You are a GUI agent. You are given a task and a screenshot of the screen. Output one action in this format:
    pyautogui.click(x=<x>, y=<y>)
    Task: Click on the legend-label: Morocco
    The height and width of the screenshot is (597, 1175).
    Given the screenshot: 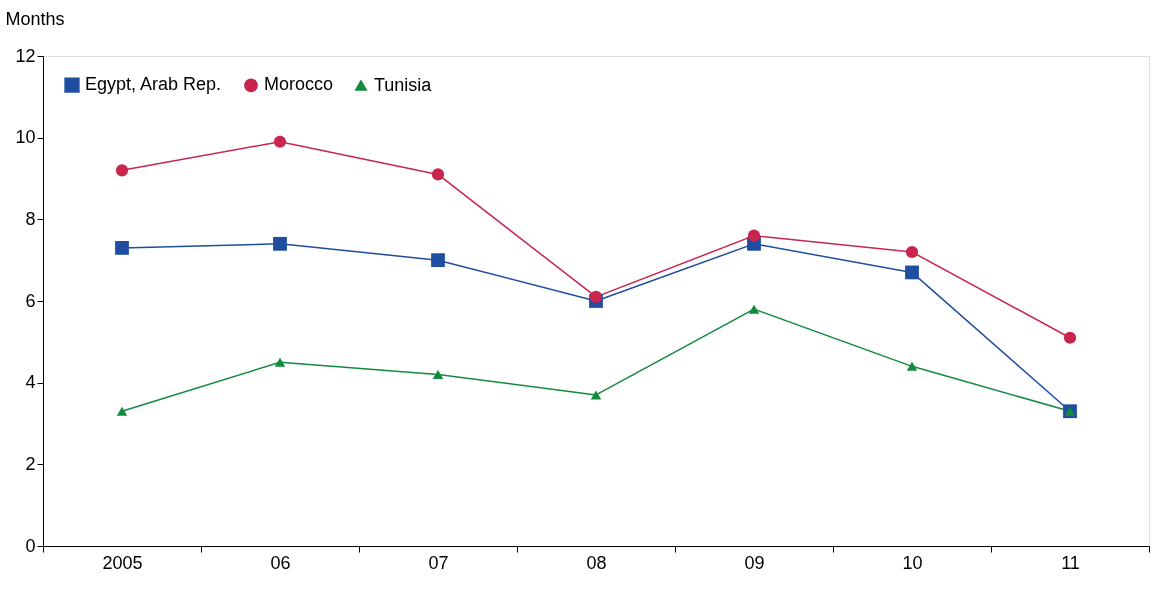 What is the action you would take?
    pyautogui.click(x=299, y=84)
    